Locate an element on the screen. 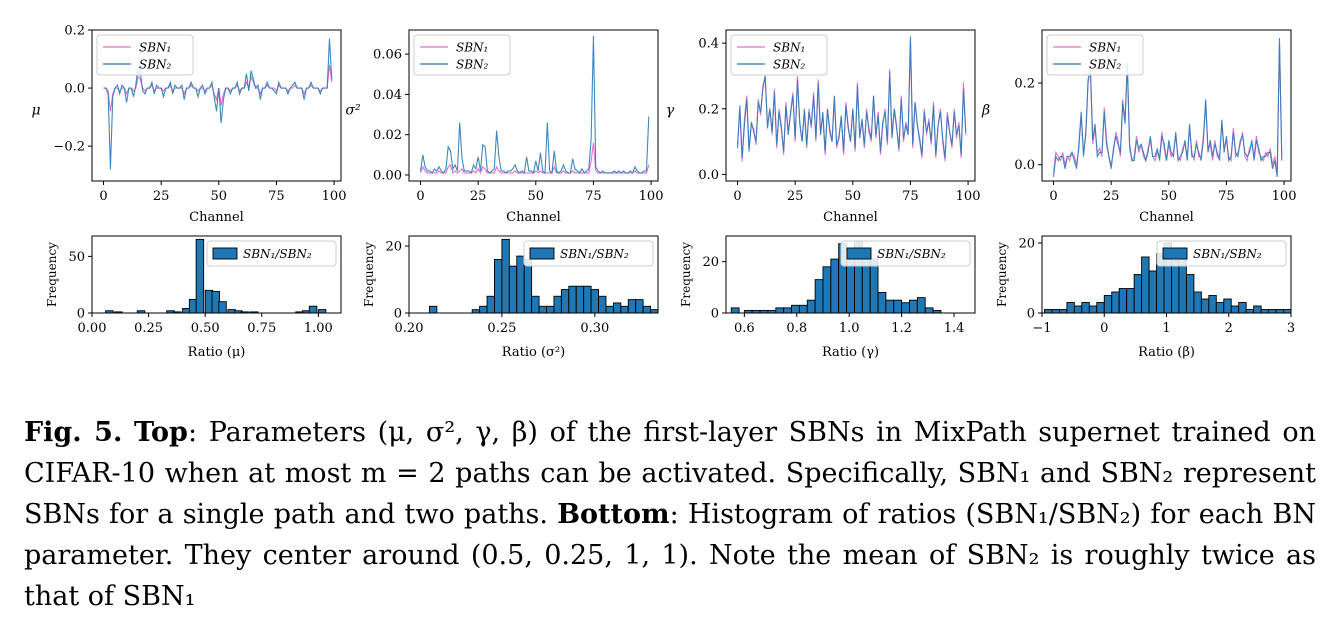 This screenshot has height=635, width=1340. caption-figure-label: Fig. 5. is located at coordinates (73, 432).